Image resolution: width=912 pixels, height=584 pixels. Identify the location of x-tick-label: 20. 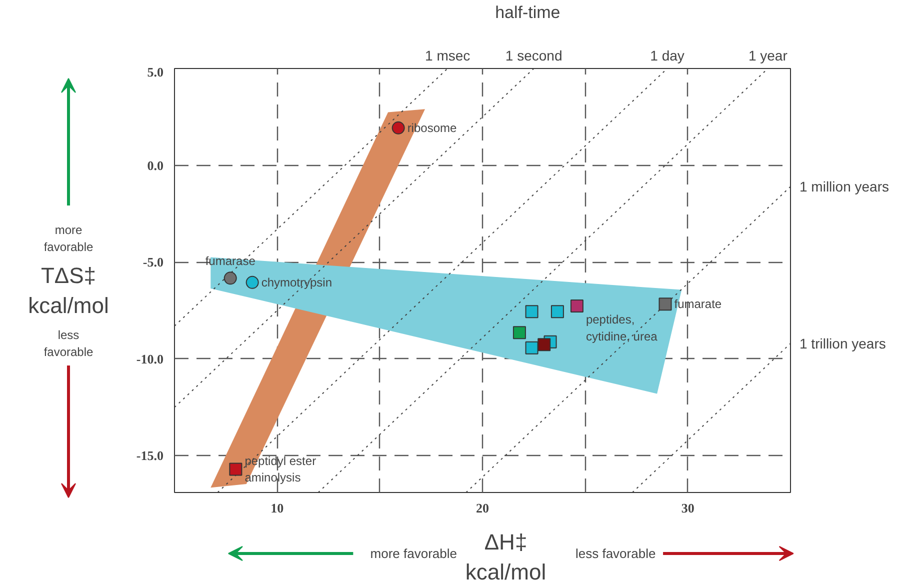
(482, 508).